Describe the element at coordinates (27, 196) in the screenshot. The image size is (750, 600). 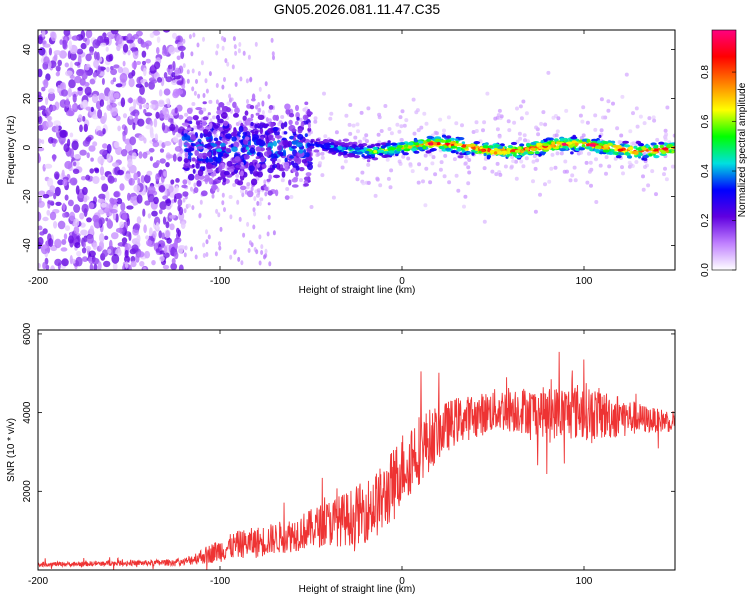
I see `y-tick-label: -20` at that location.